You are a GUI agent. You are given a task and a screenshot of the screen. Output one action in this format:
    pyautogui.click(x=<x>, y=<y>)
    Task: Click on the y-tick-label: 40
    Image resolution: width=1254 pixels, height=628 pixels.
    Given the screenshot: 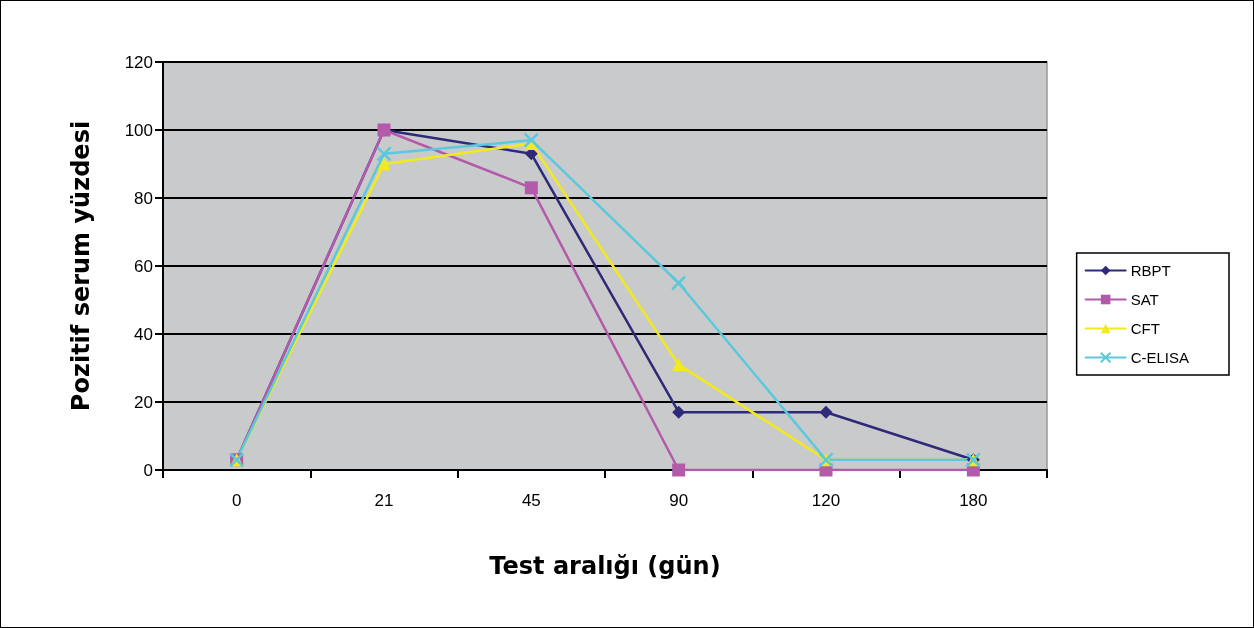 What is the action you would take?
    pyautogui.click(x=143, y=334)
    